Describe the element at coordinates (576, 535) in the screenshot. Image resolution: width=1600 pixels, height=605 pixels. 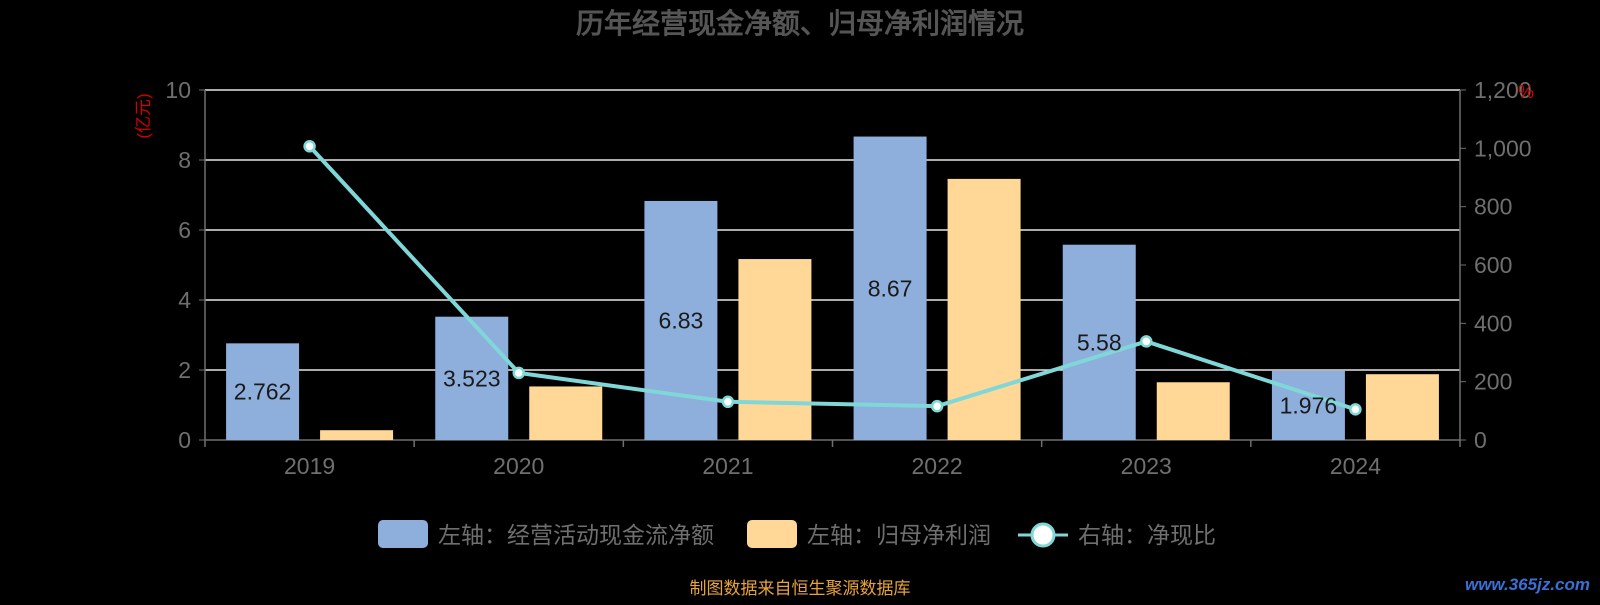
I see `legend-label: 左轴：经营活动现金流净额` at that location.